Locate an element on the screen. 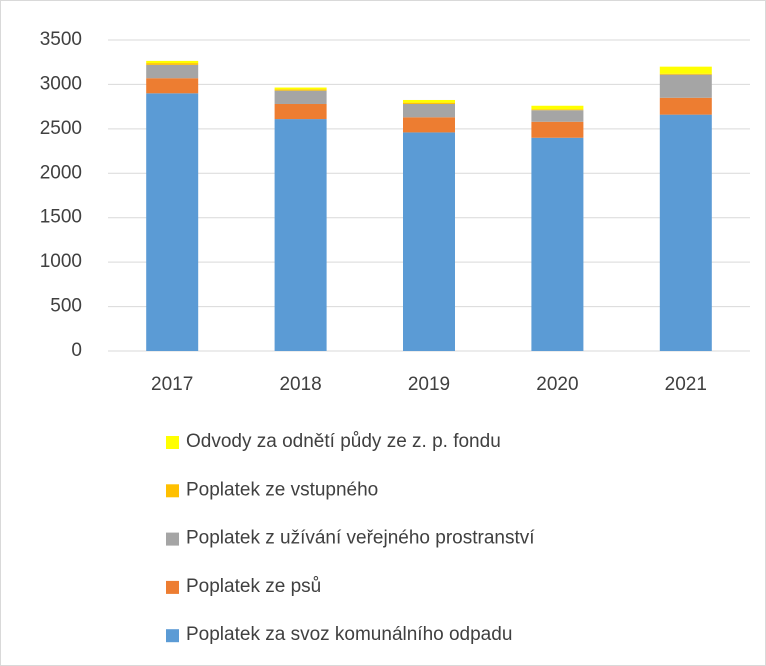 This screenshot has height=666, width=766. y-tick-label: 2500 is located at coordinates (61, 128).